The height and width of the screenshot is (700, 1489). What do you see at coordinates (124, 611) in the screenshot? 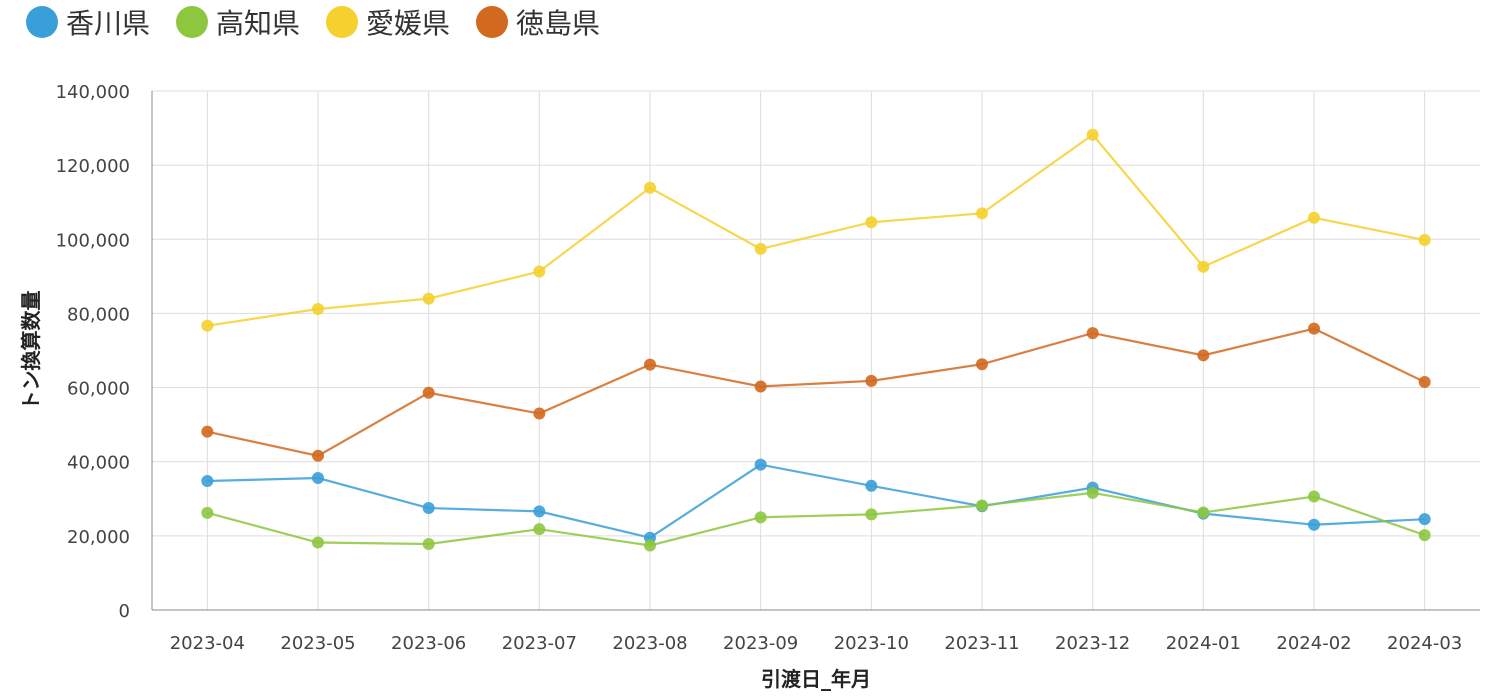
I see `y-tick-label: 0` at bounding box center [124, 611].